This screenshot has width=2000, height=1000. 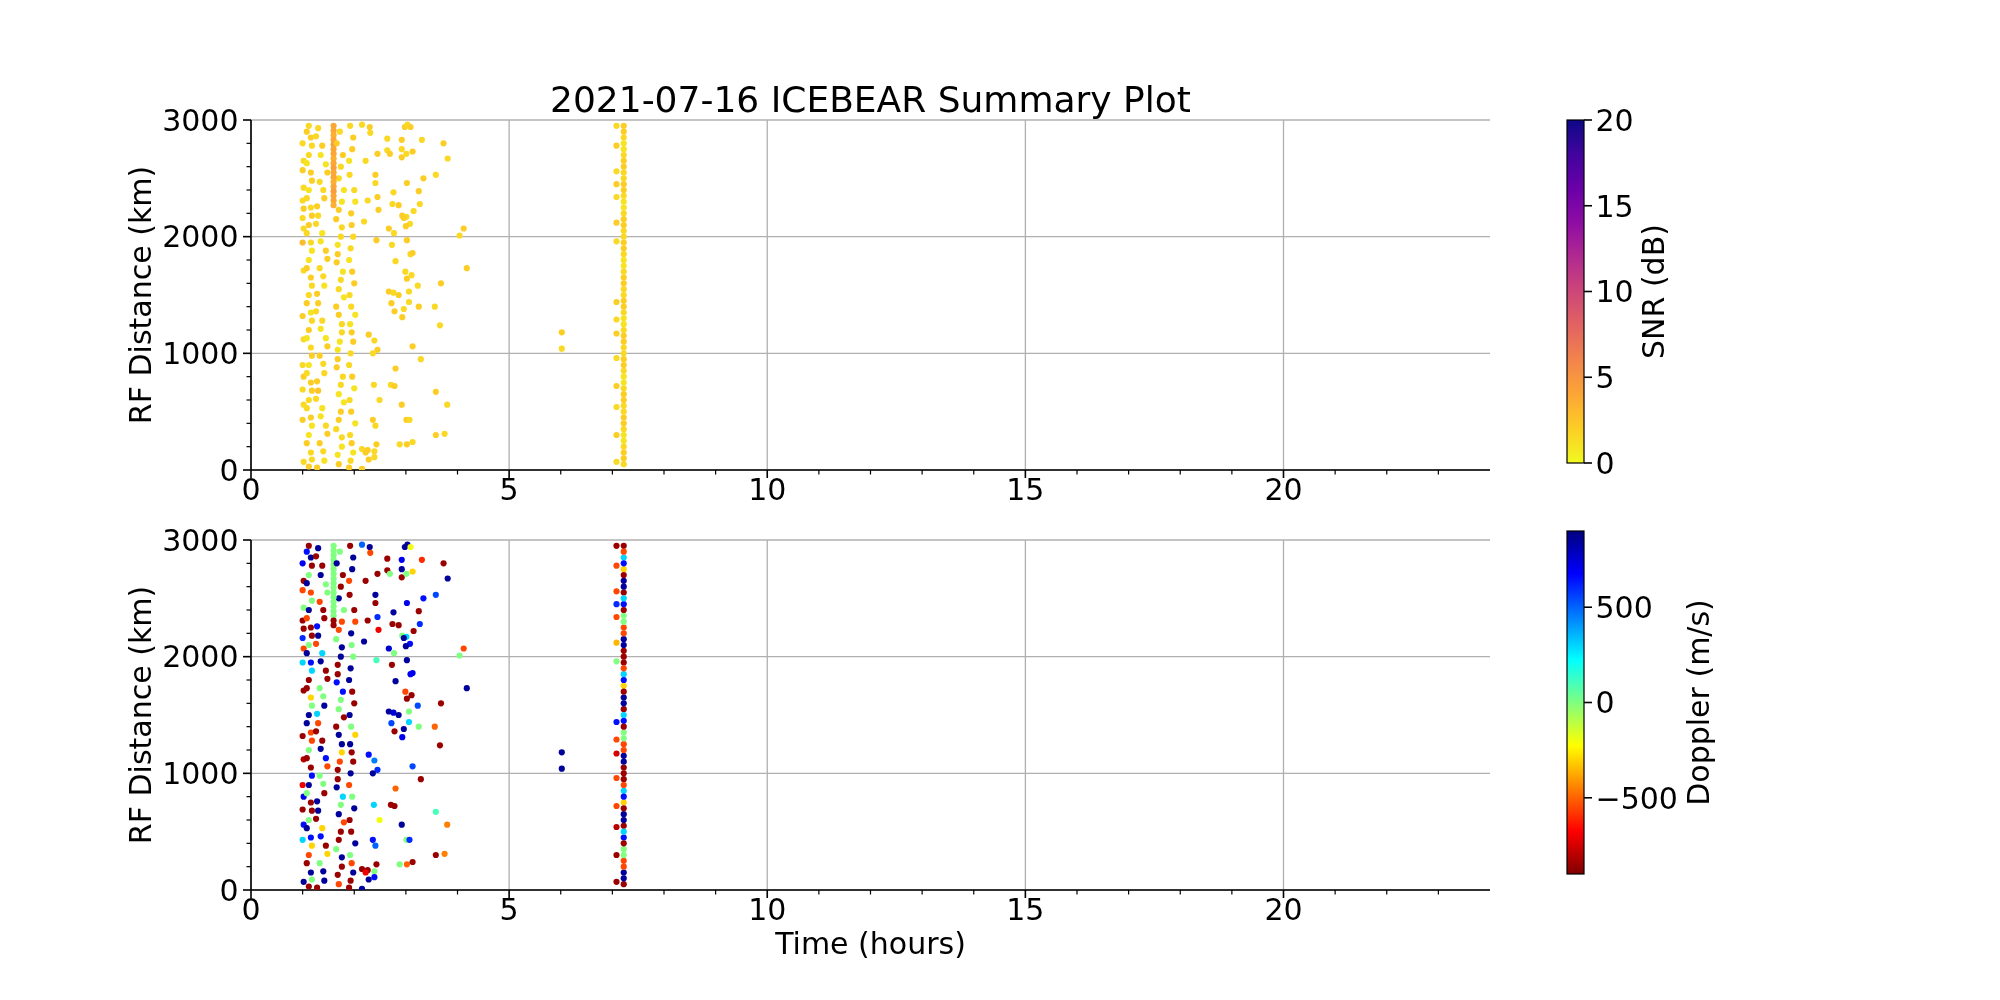 What do you see at coordinates (870, 943) in the screenshot?
I see `x-axis-title: Time (hours)` at bounding box center [870, 943].